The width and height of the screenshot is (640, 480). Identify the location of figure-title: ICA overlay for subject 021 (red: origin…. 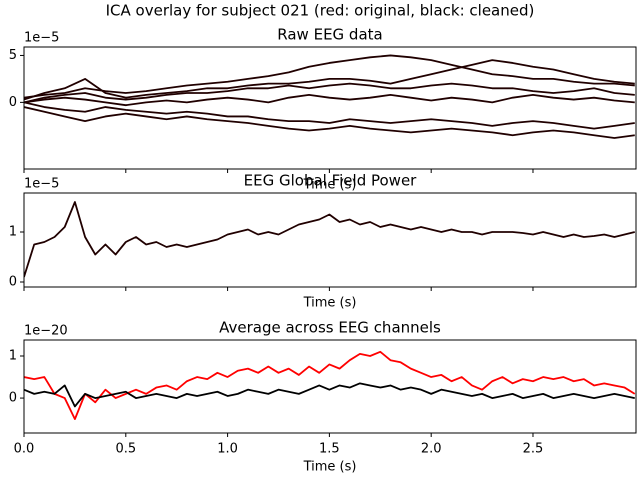
(320, 11).